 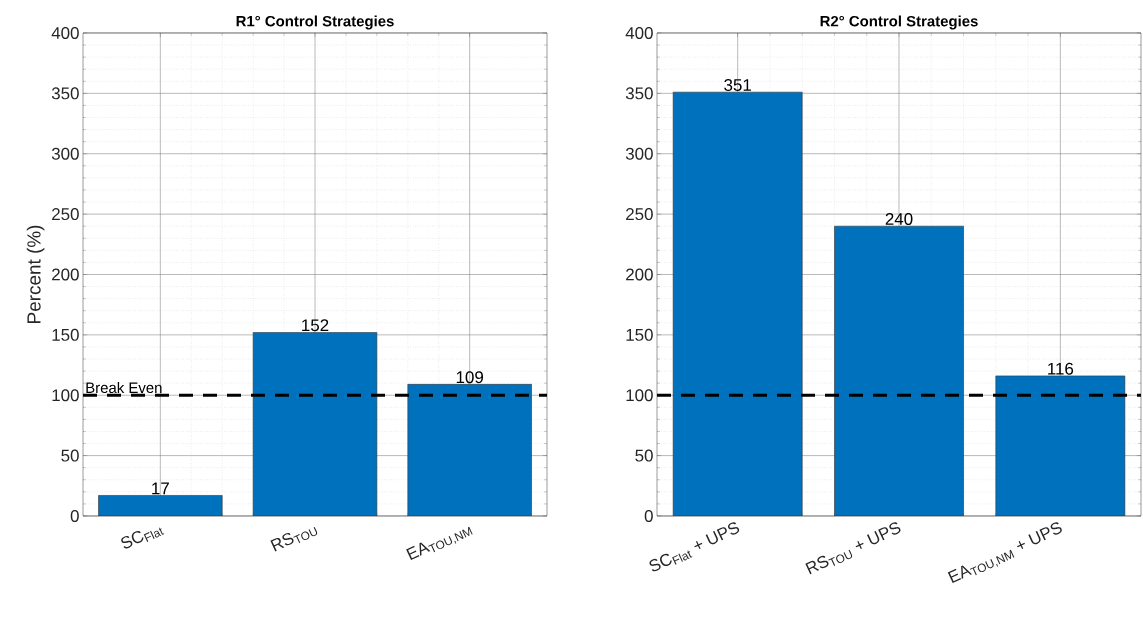 What do you see at coordinates (853, 548) in the screenshot?
I see `x-tick-label: RS$_{TOU}$ + UPS` at bounding box center [853, 548].